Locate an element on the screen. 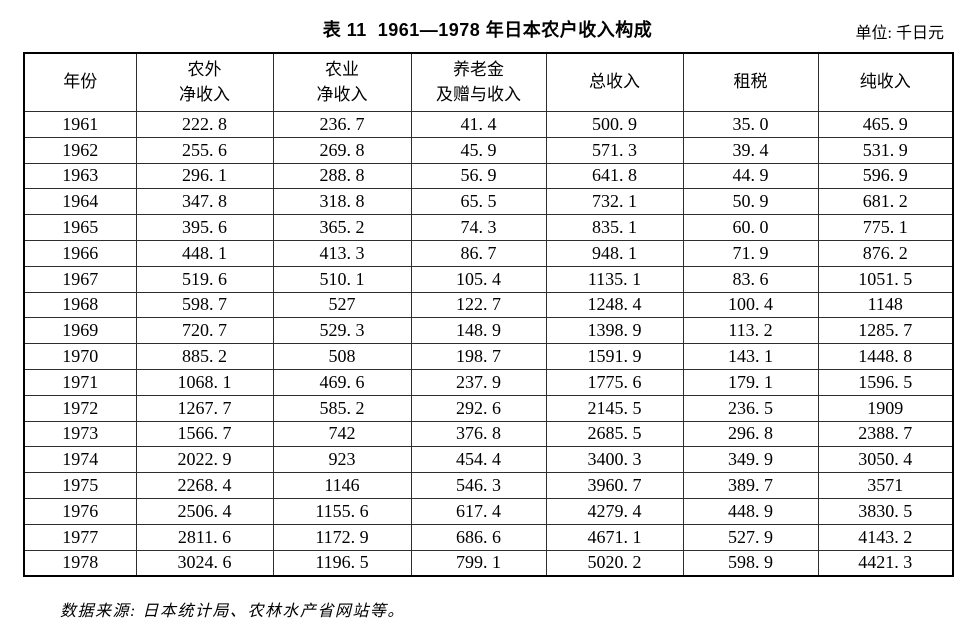 This screenshot has height=629, width=975. value-cell: 50. 9 is located at coordinates (750, 202).